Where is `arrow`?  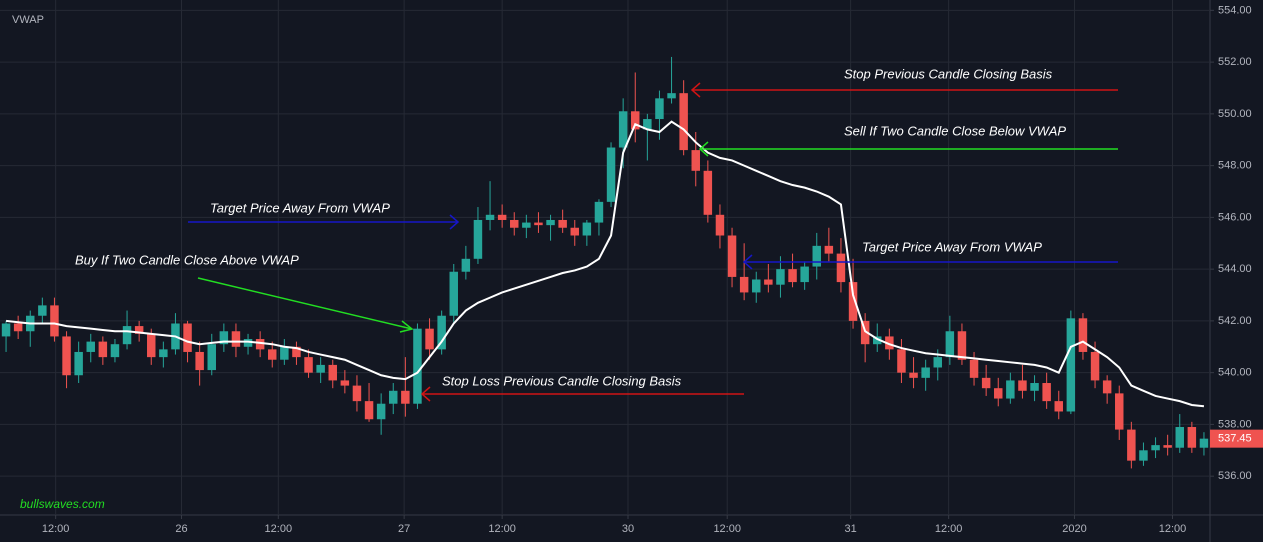
arrow is located at coordinates (305, 303).